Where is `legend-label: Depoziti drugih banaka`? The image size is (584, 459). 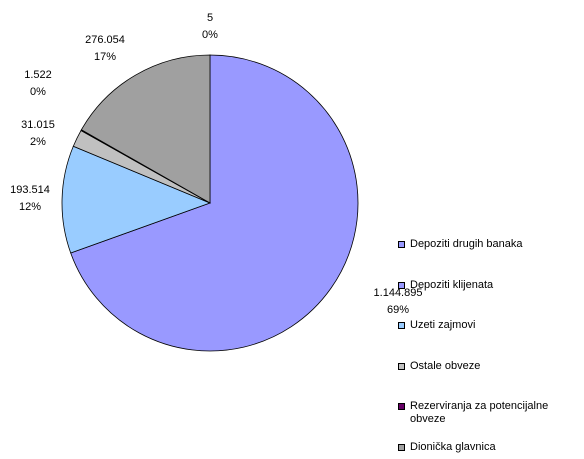 legend-label: Depoziti drugih banaka is located at coordinates (466, 244).